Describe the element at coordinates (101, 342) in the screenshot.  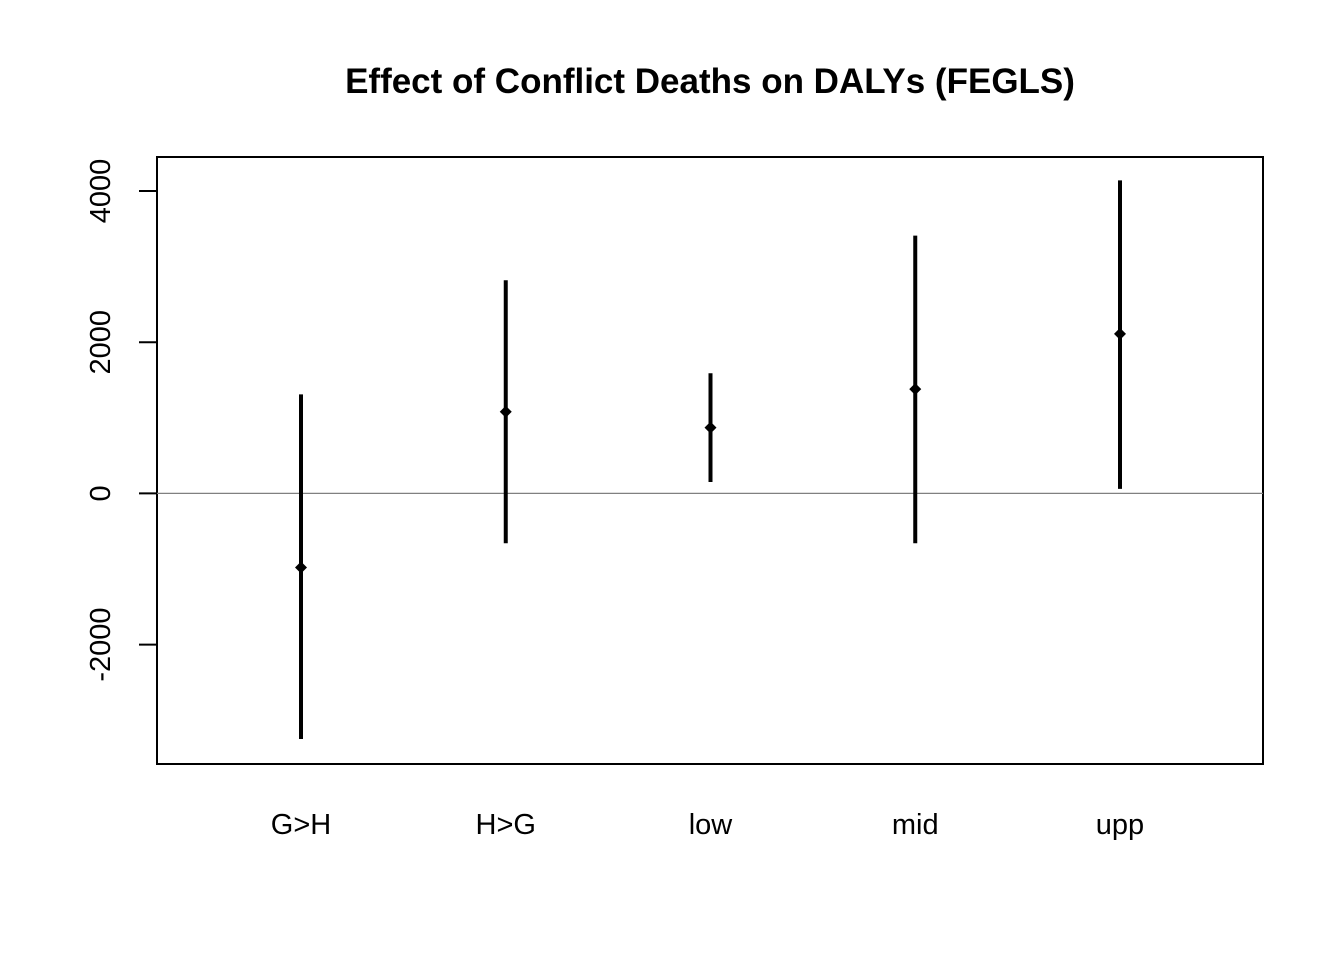
I see `y-tick-label: 2000` at that location.